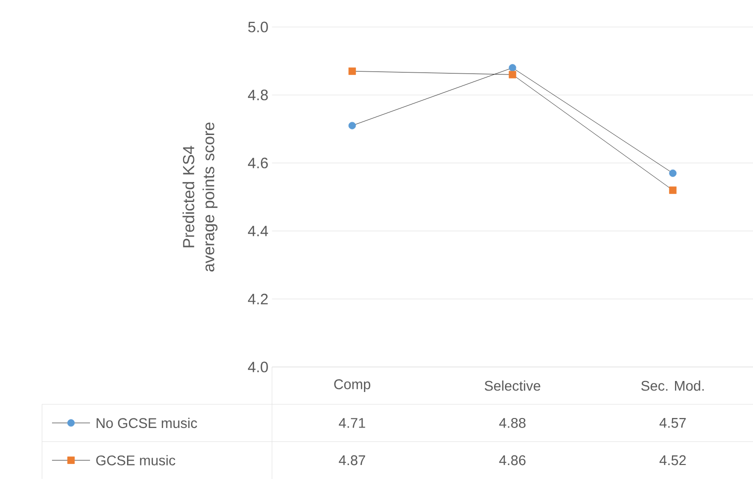  Describe the element at coordinates (258, 95) in the screenshot. I see `y-tick-label: 4.8` at that location.